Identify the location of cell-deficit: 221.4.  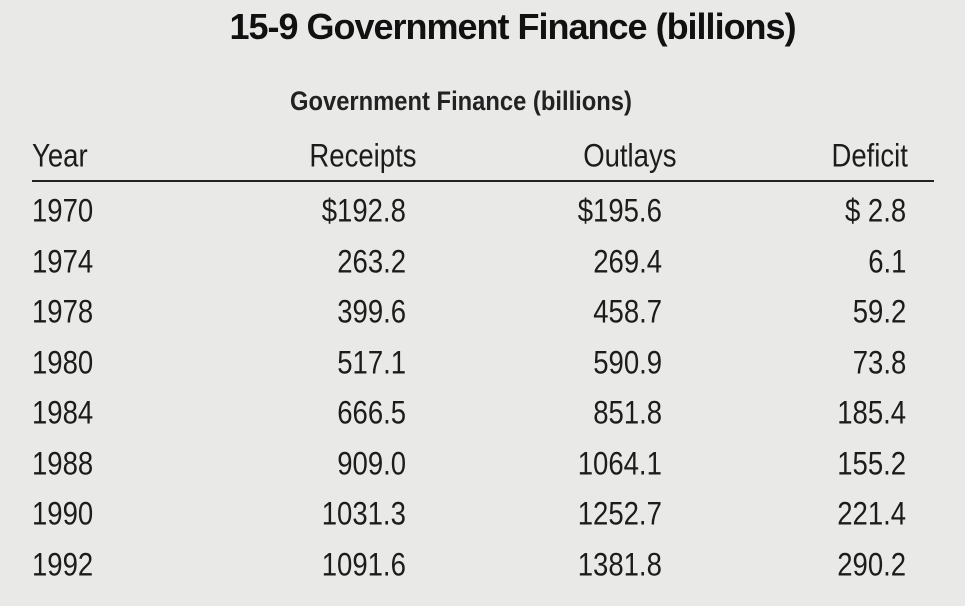
(871, 513).